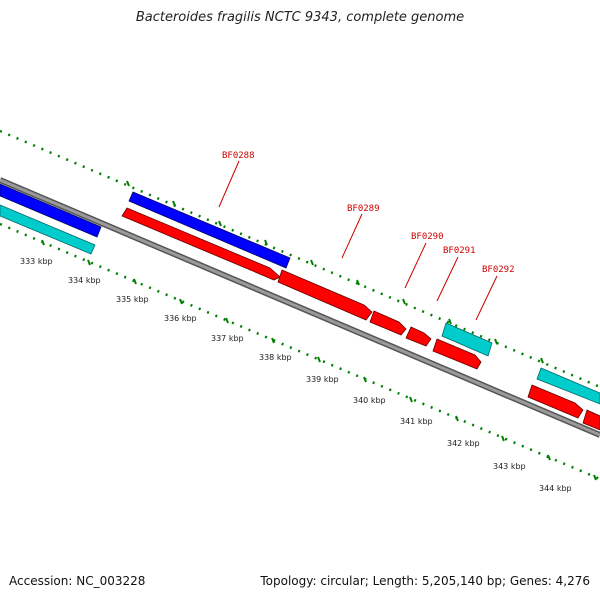  Describe the element at coordinates (238, 156) in the screenshot. I see `gene-label: BF0288` at that location.